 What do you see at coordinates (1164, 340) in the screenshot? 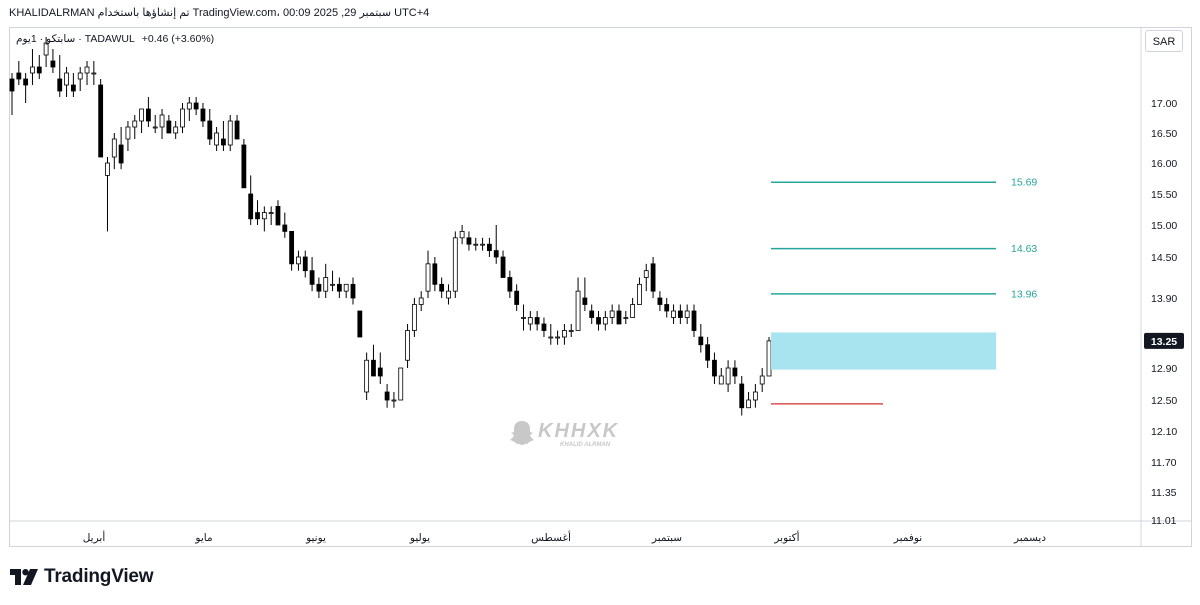
I see `last-price-badge` at bounding box center [1164, 340].